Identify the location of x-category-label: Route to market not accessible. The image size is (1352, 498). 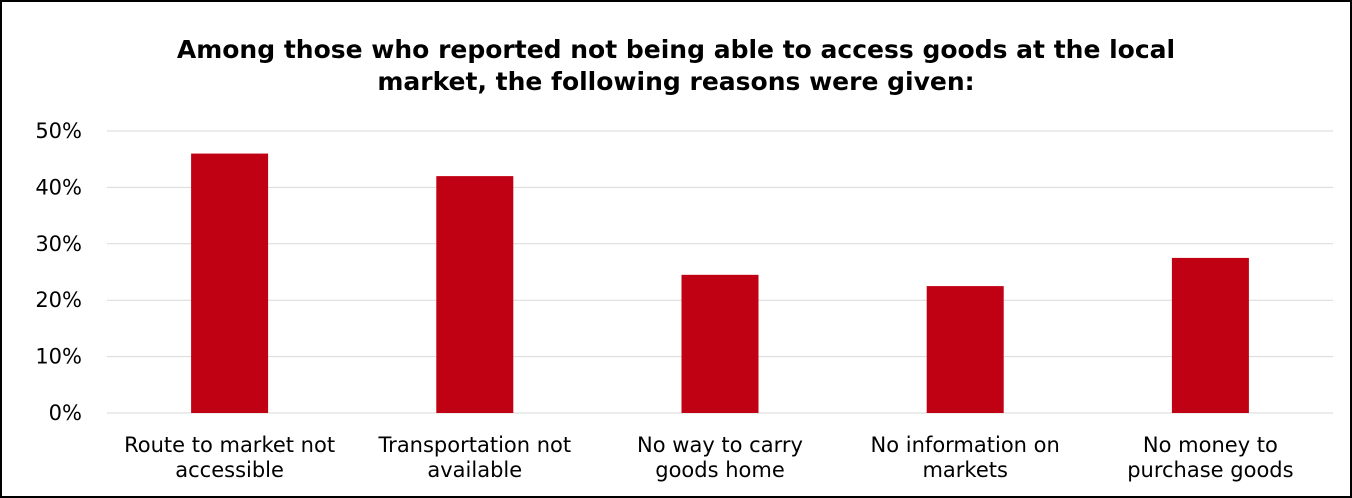
(229, 457).